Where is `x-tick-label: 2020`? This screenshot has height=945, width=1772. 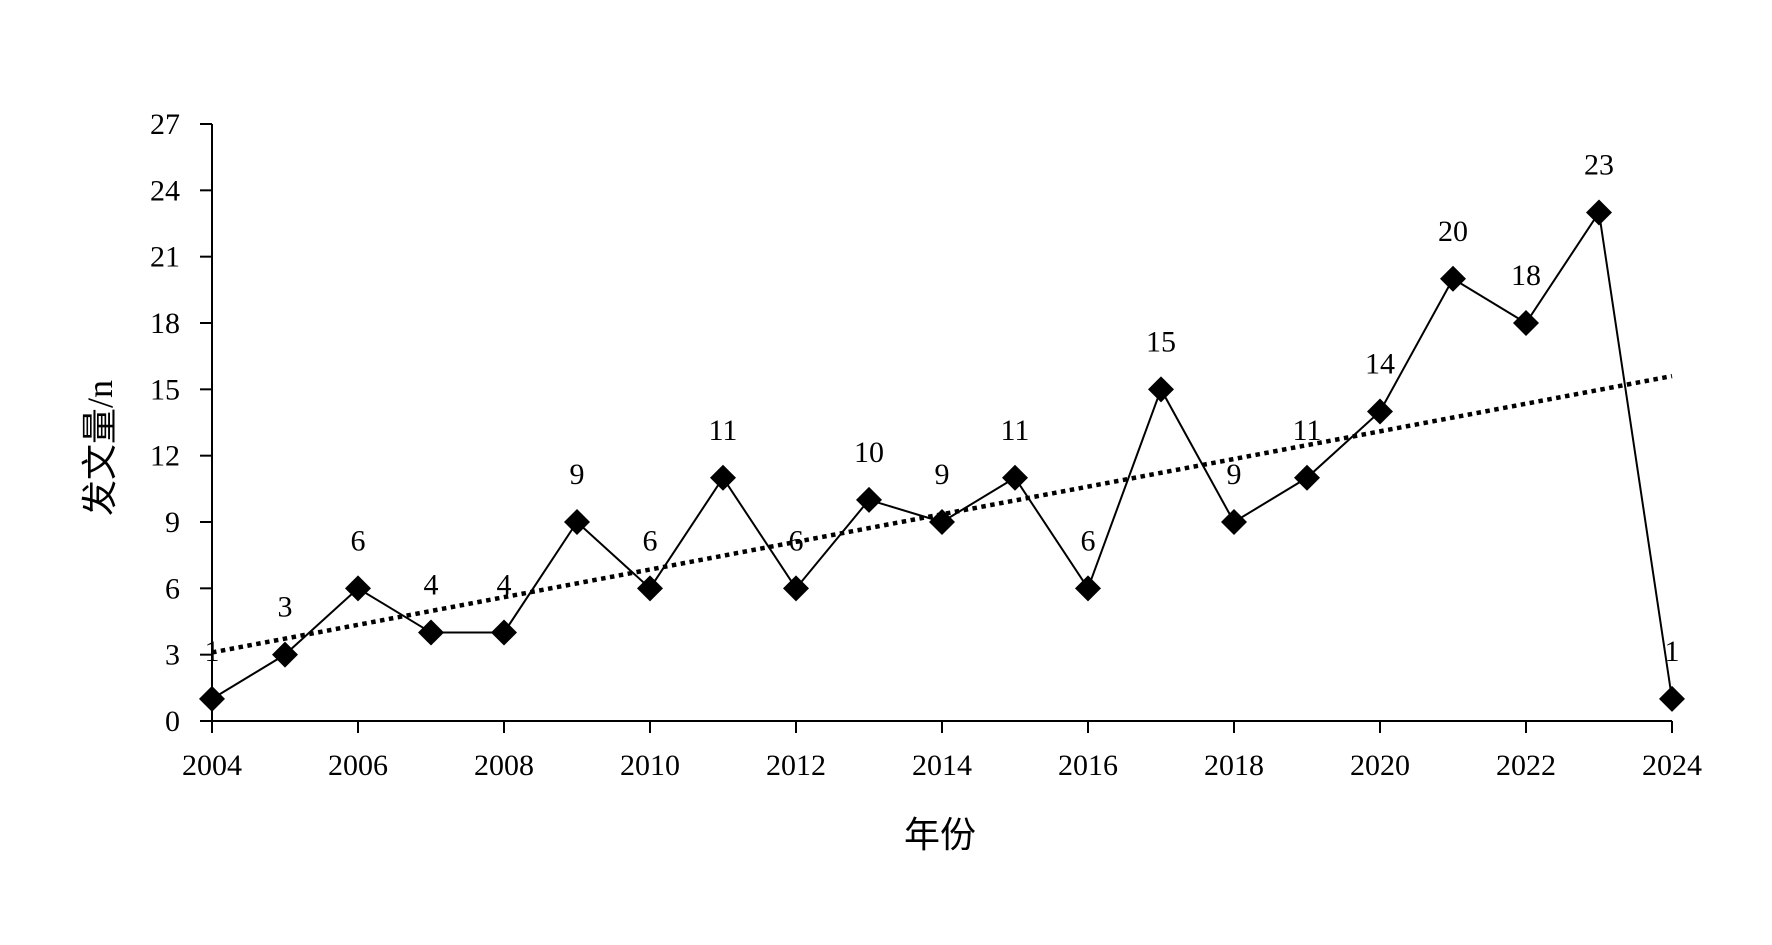
x-tick-label: 2020 is located at coordinates (1380, 765).